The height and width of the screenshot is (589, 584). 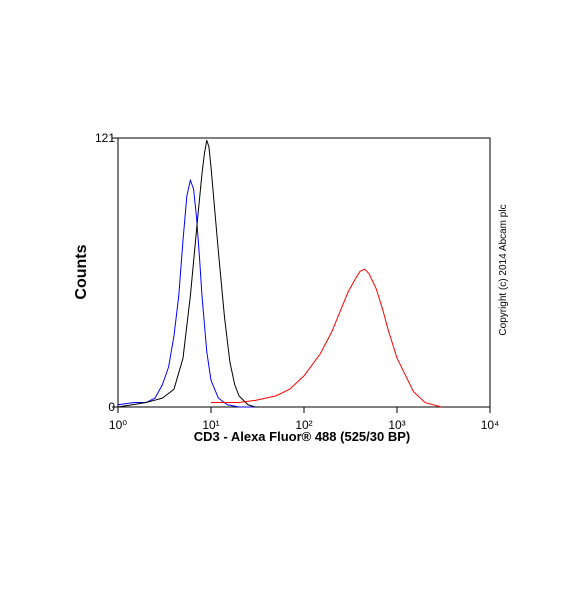 I want to click on y-tick-label: 121, so click(x=105, y=138).